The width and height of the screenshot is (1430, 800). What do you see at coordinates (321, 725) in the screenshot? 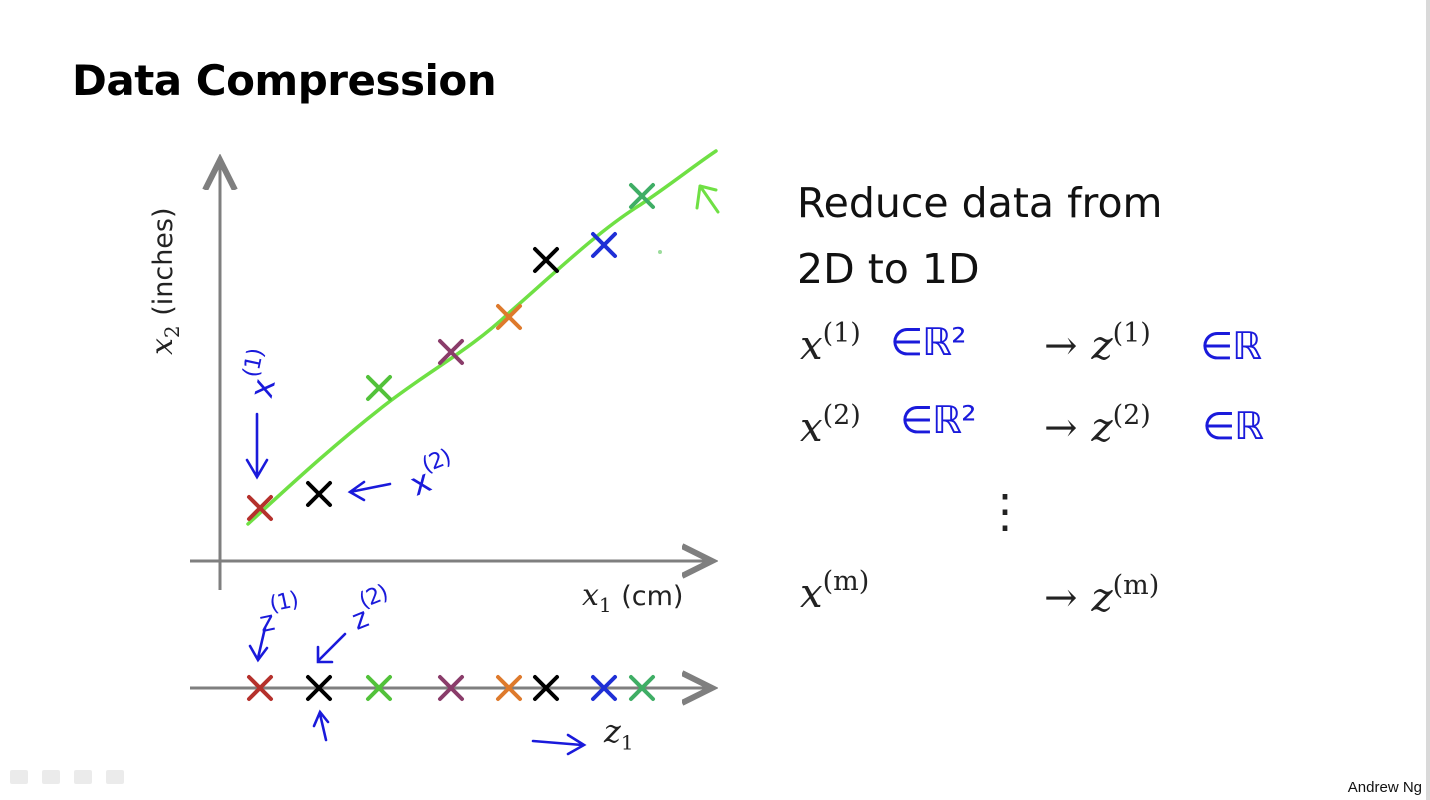
I see `z1-point-up-arrow-icon` at bounding box center [321, 725].